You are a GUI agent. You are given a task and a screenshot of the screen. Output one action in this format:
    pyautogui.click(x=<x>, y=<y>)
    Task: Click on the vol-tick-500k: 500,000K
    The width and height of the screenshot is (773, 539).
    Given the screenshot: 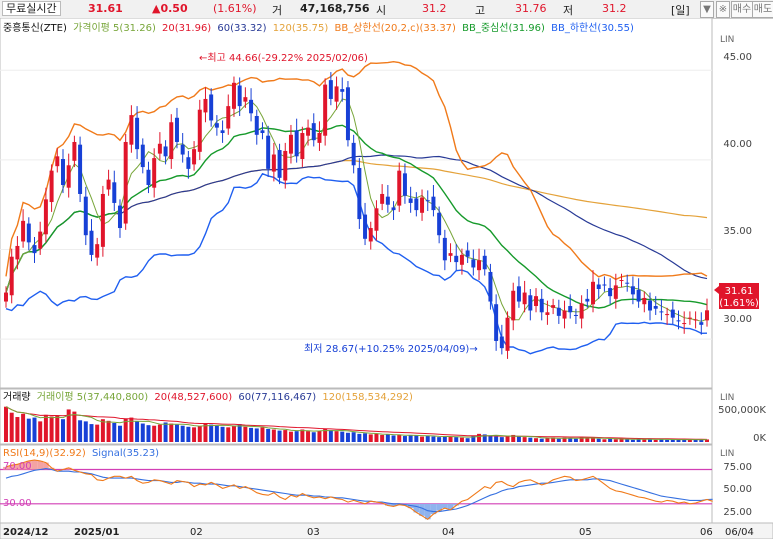 What is the action you would take?
    pyautogui.click(x=742, y=410)
    